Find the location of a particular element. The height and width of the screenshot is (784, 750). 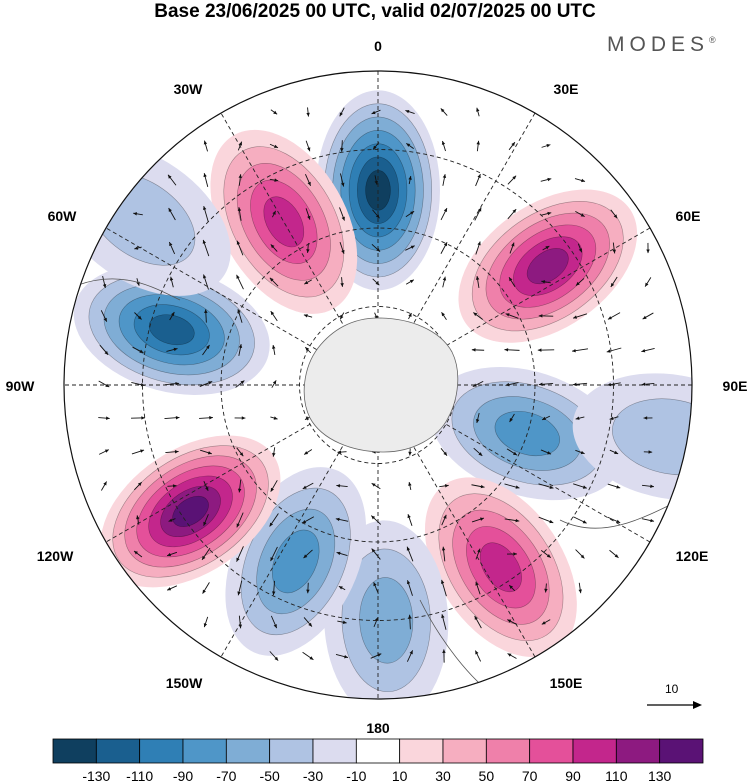

lon-label-90w: 90W is located at coordinates (20, 386).